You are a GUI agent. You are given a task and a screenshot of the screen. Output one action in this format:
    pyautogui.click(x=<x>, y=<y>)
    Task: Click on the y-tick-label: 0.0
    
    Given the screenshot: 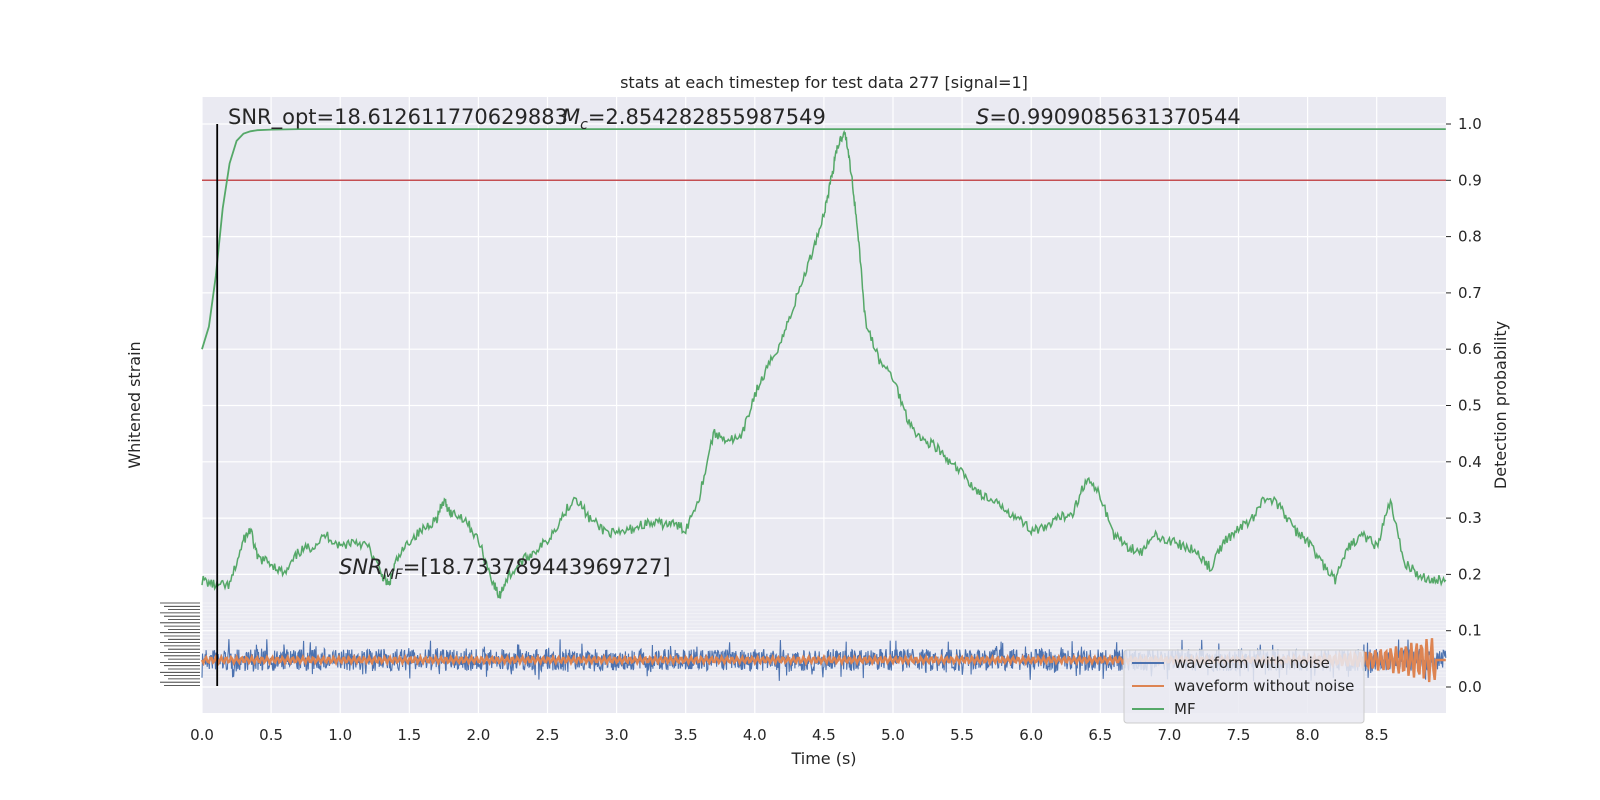 What is the action you would take?
    pyautogui.click(x=1470, y=687)
    